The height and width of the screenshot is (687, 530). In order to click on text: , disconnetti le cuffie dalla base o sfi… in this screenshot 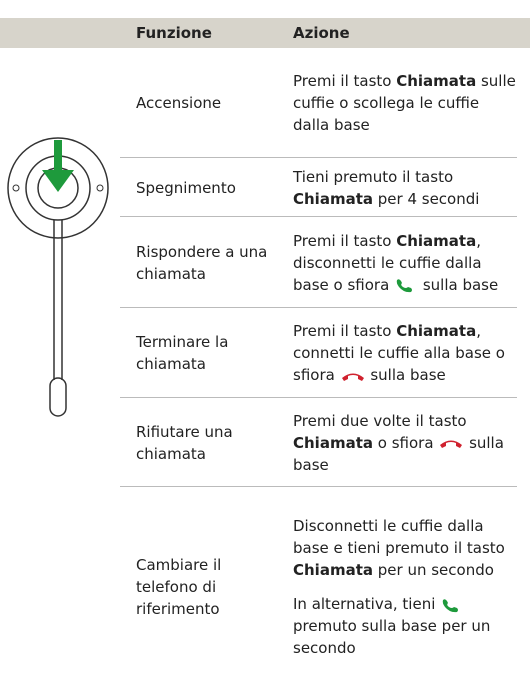, I will do `click(387, 262)`.